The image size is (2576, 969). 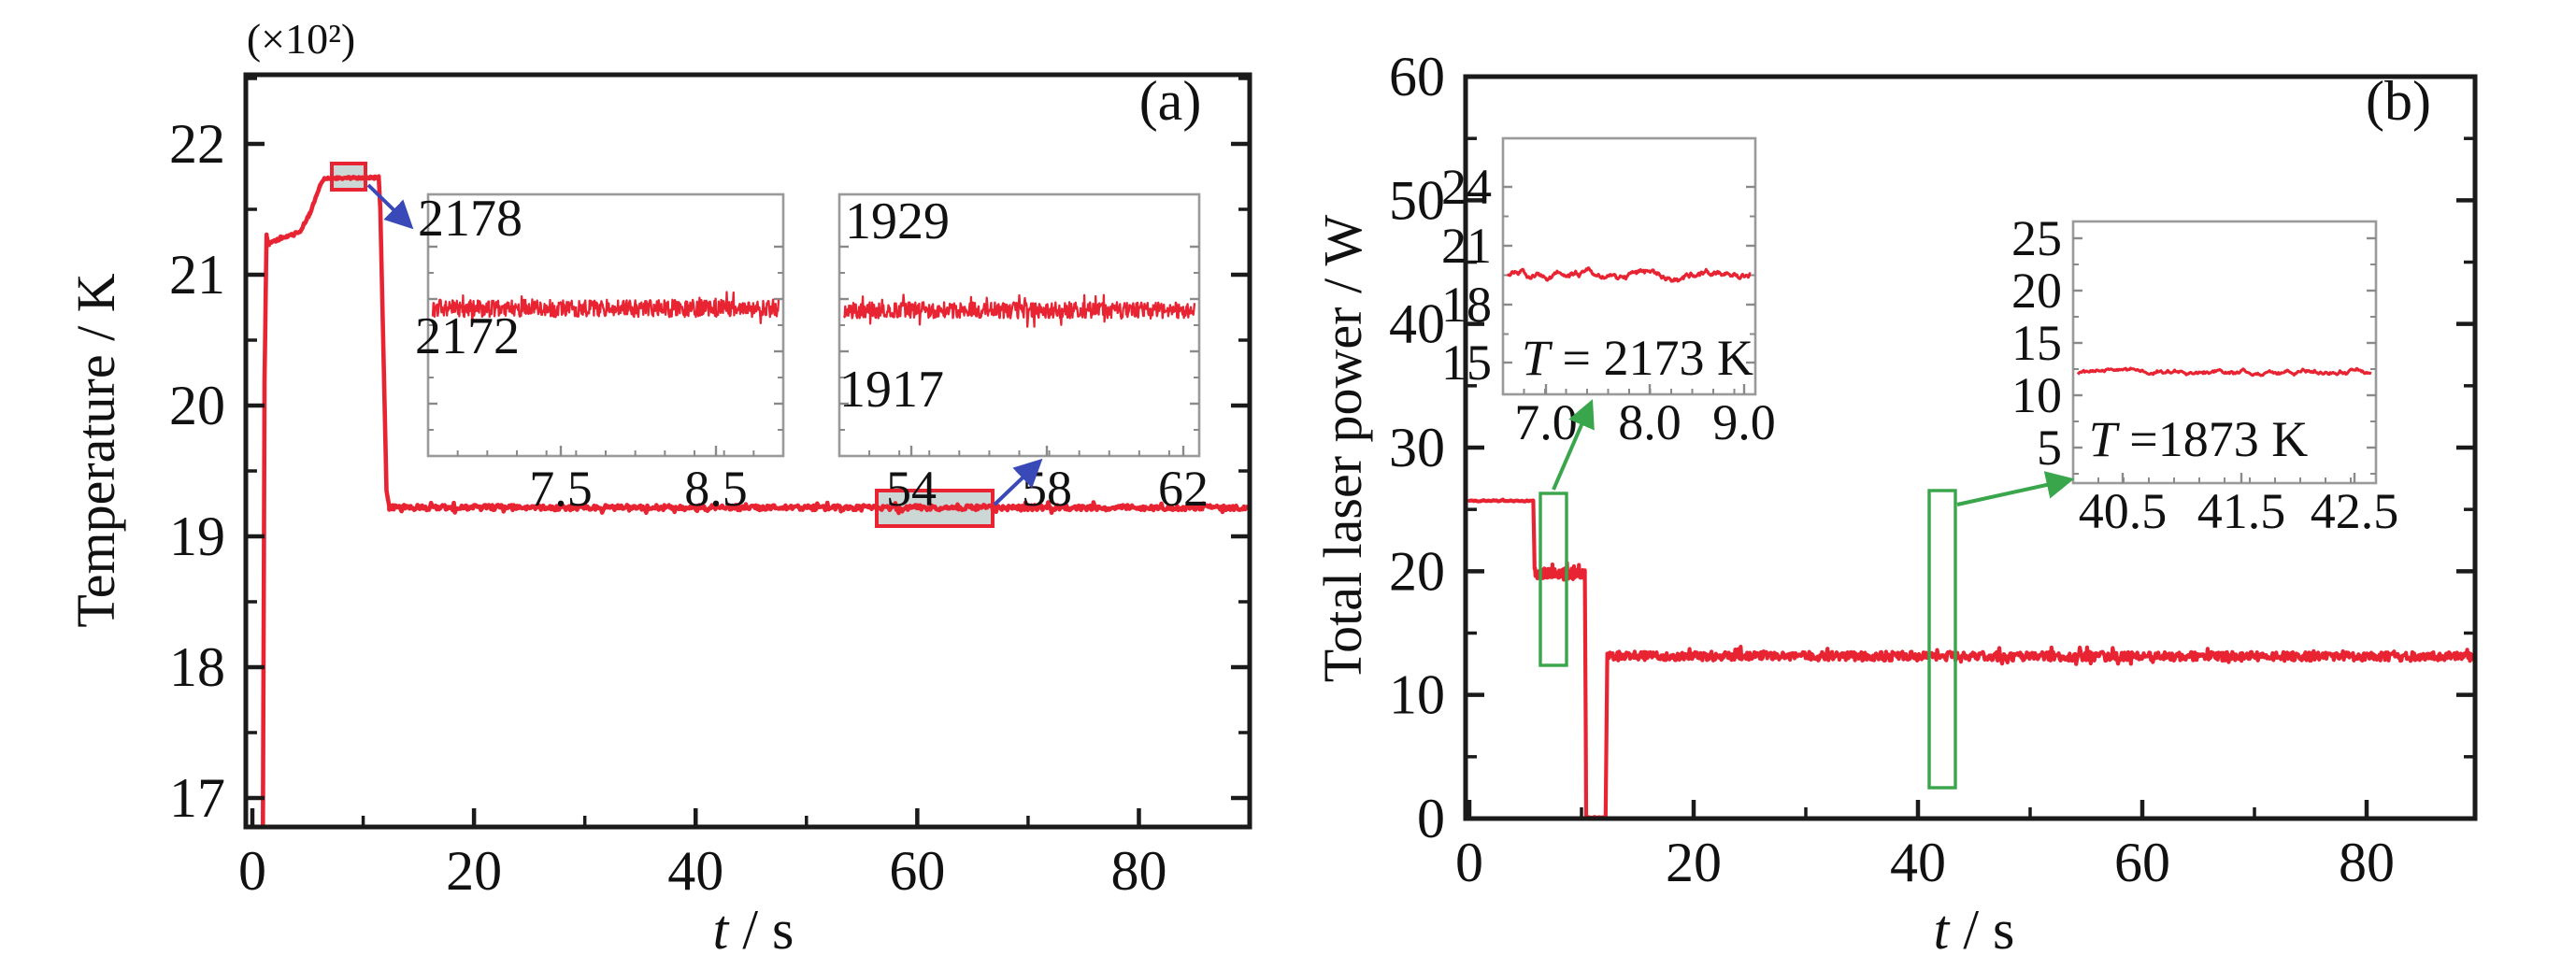 What do you see at coordinates (1019, 310) in the screenshot?
I see `panel-a-inset-2-signal` at bounding box center [1019, 310].